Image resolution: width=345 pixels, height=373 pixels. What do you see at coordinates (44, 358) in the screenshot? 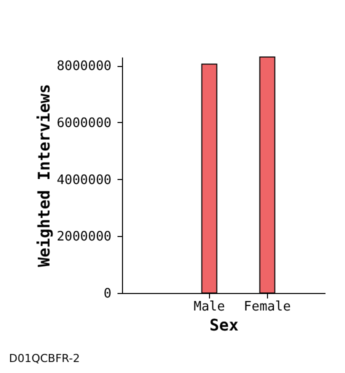
I see `text: D01QCBFR-2` at bounding box center [44, 358].